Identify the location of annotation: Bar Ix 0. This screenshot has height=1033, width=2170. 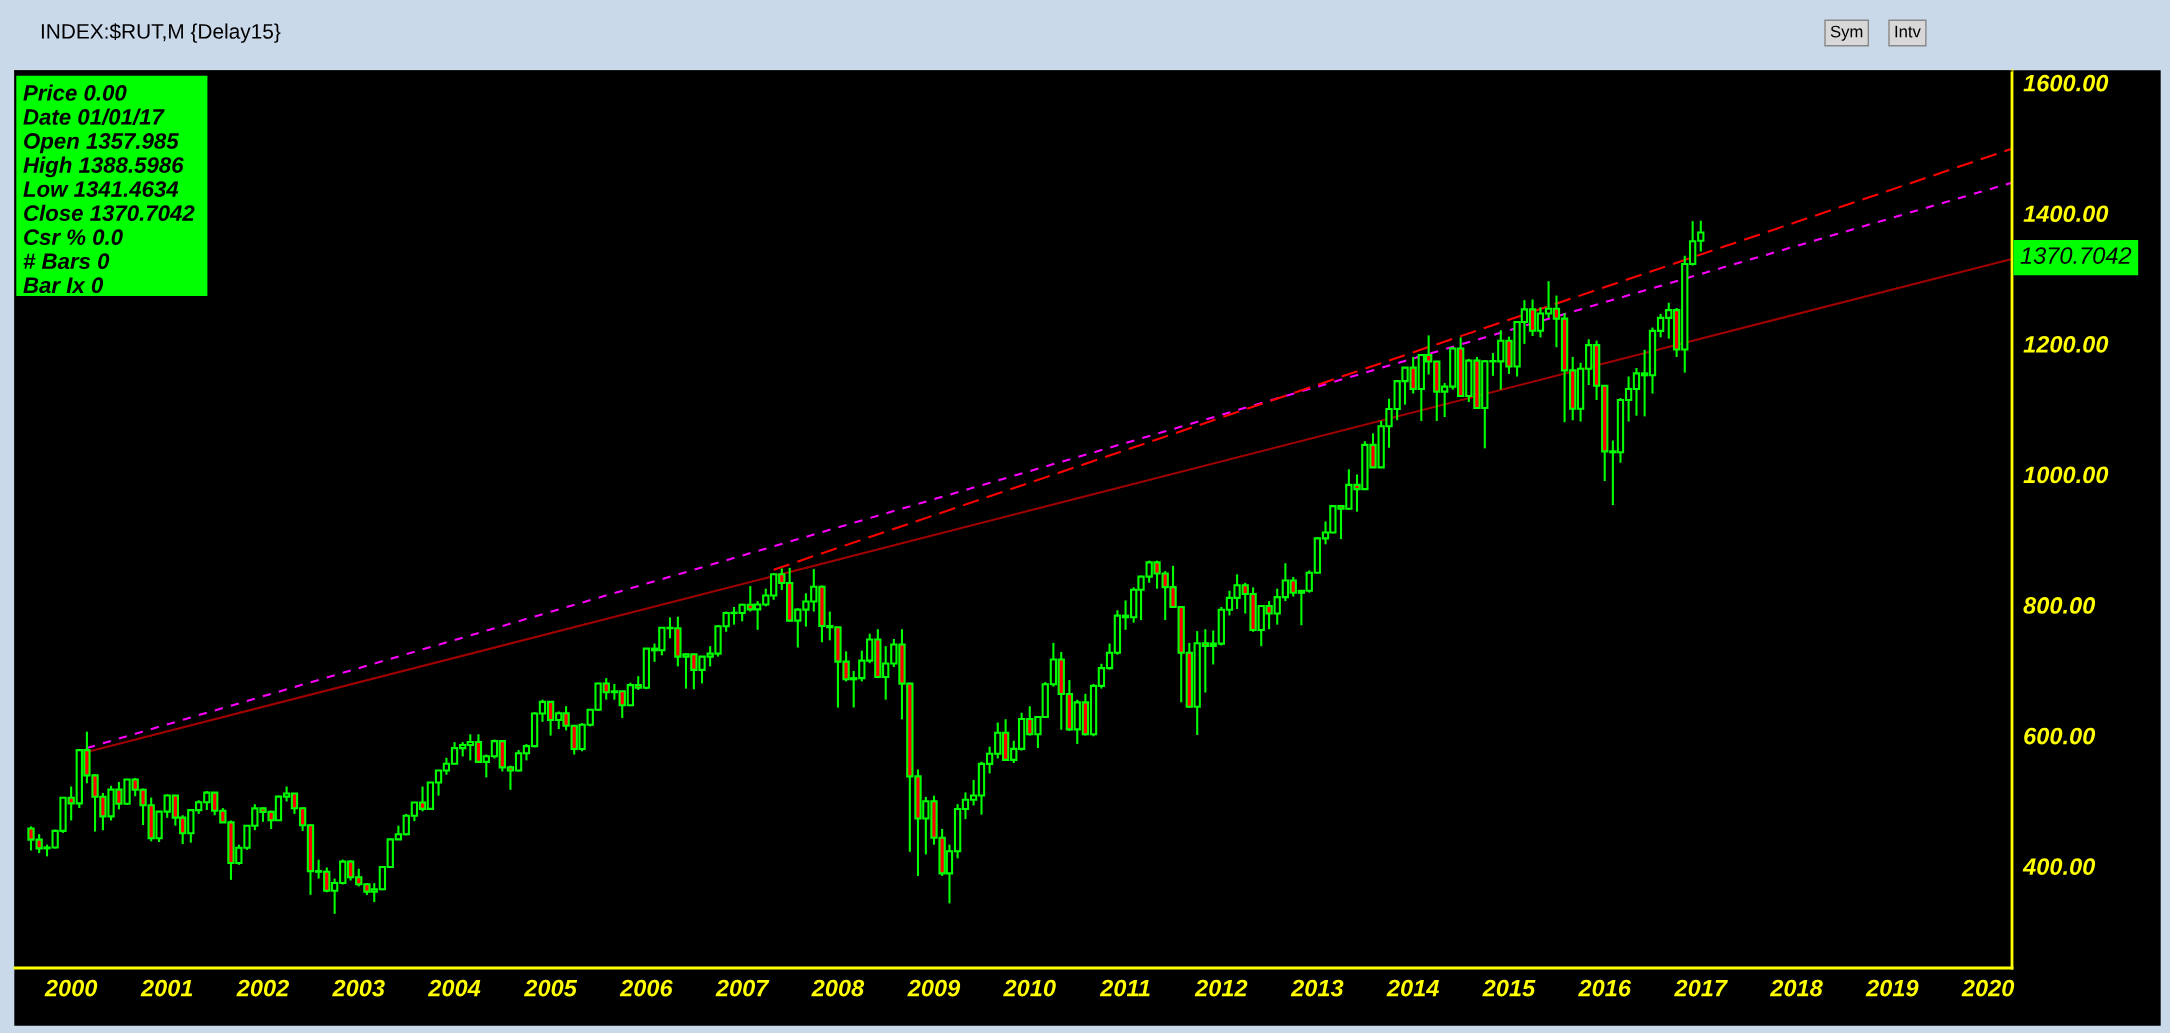
(63, 285).